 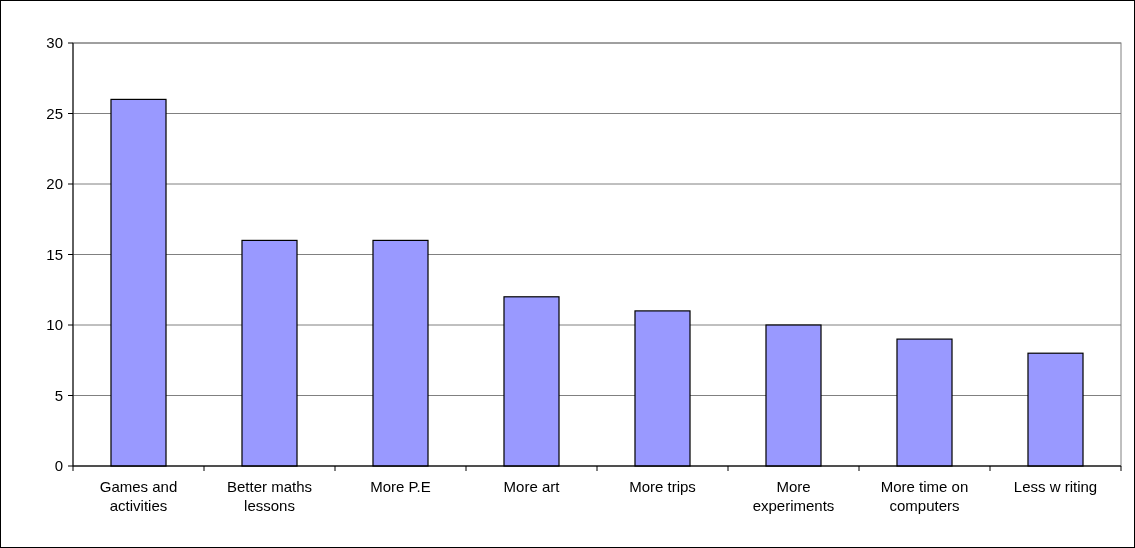 I want to click on y-tick-label: 15, so click(x=54, y=254).